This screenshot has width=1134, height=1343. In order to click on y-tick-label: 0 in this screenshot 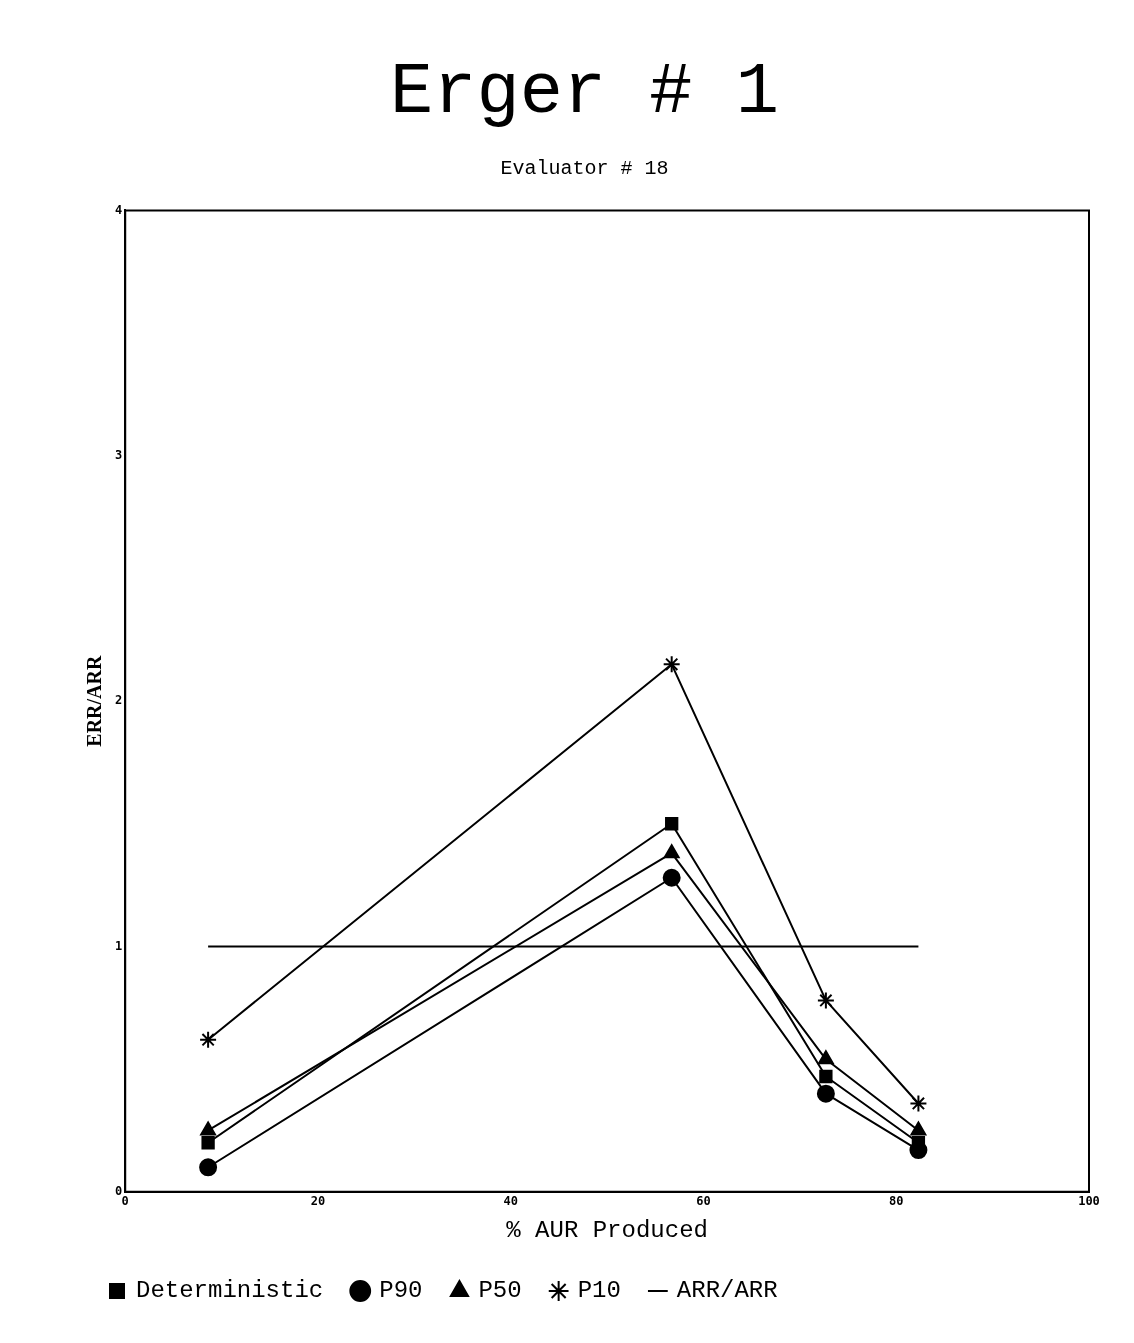, I will do `click(118, 1190)`.